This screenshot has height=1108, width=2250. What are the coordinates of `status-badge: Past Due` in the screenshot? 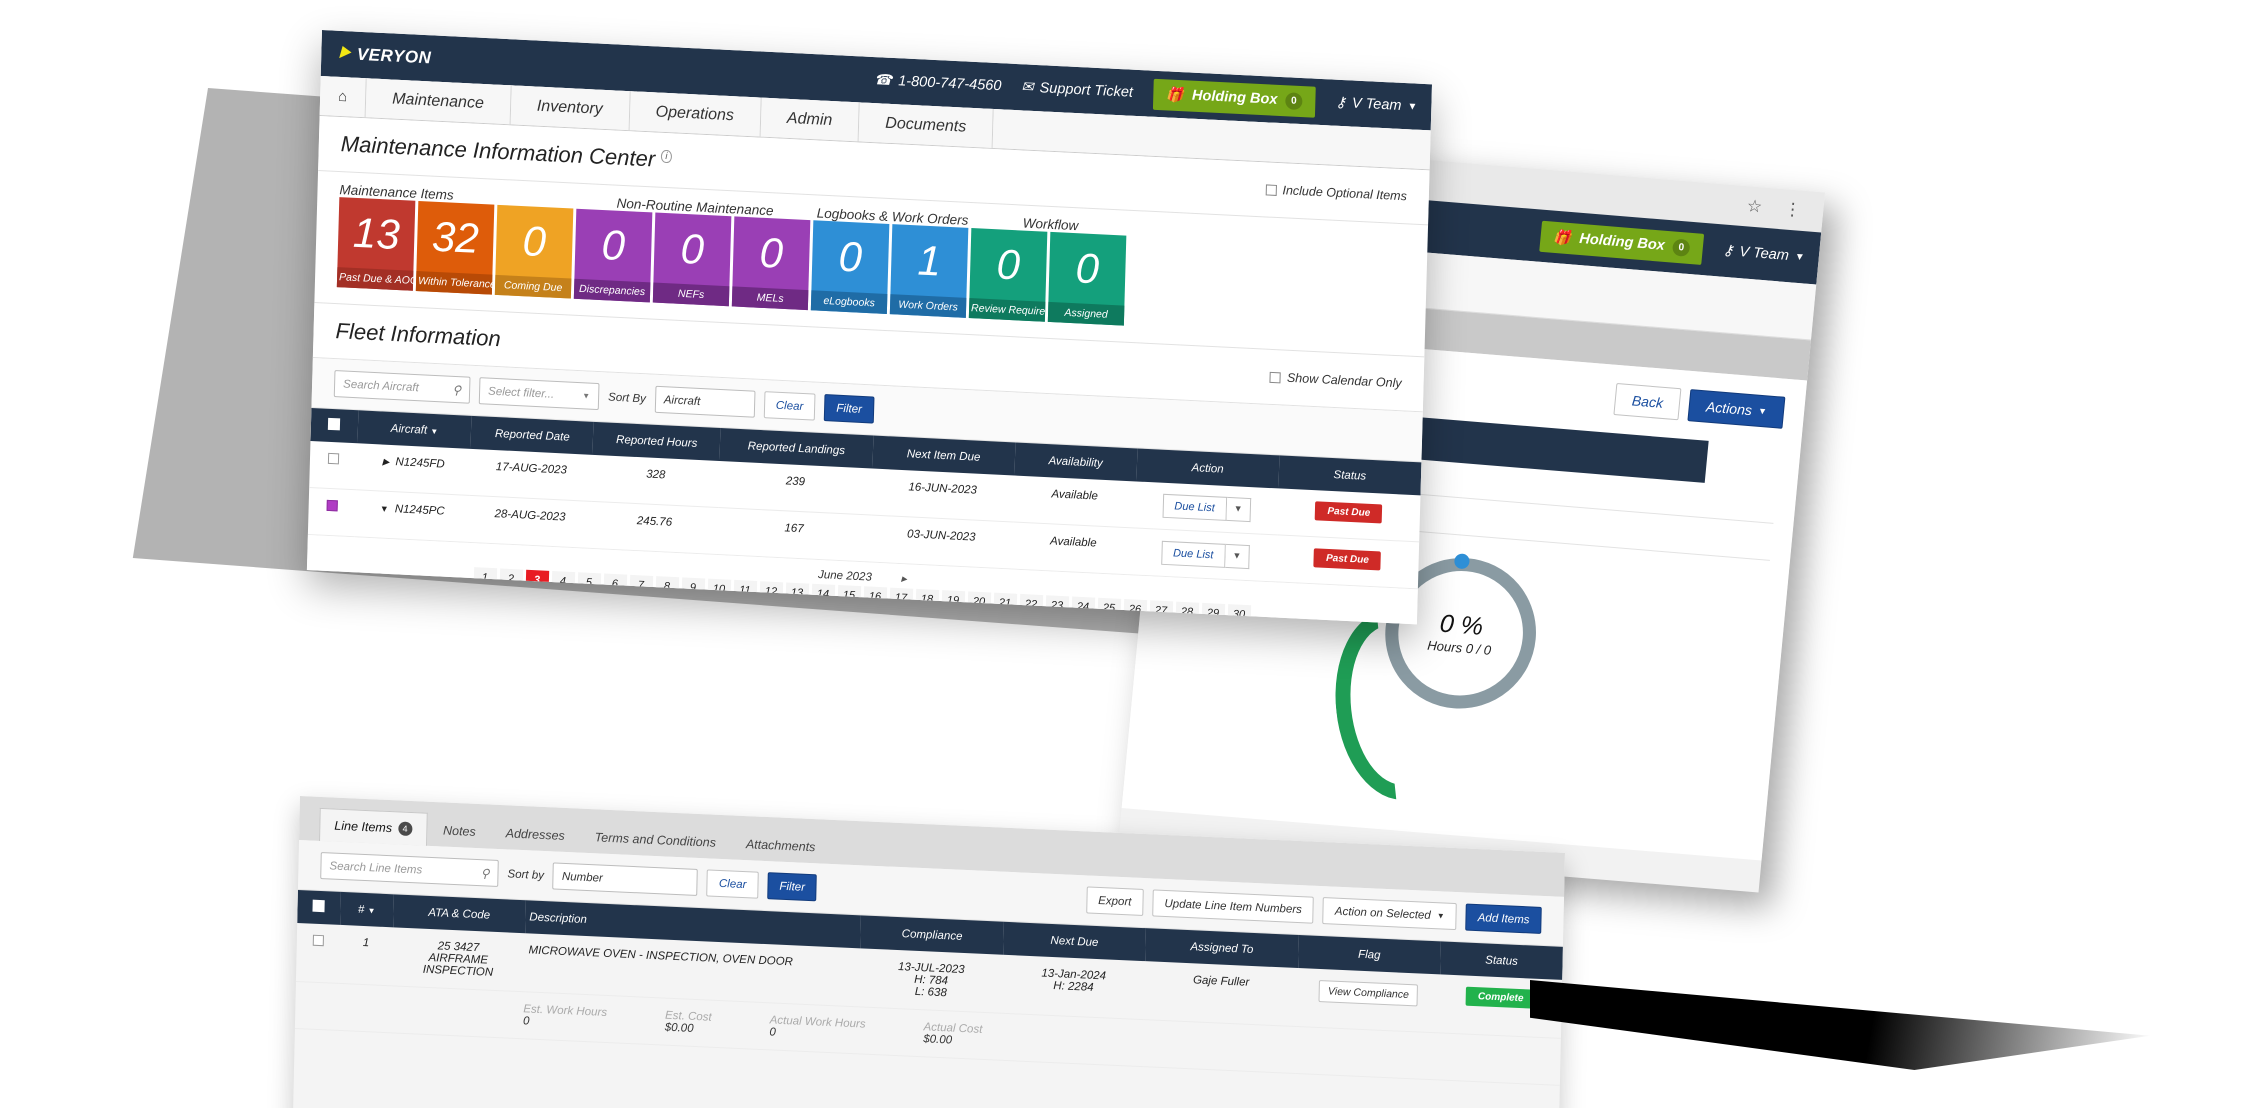 It's located at (1347, 559).